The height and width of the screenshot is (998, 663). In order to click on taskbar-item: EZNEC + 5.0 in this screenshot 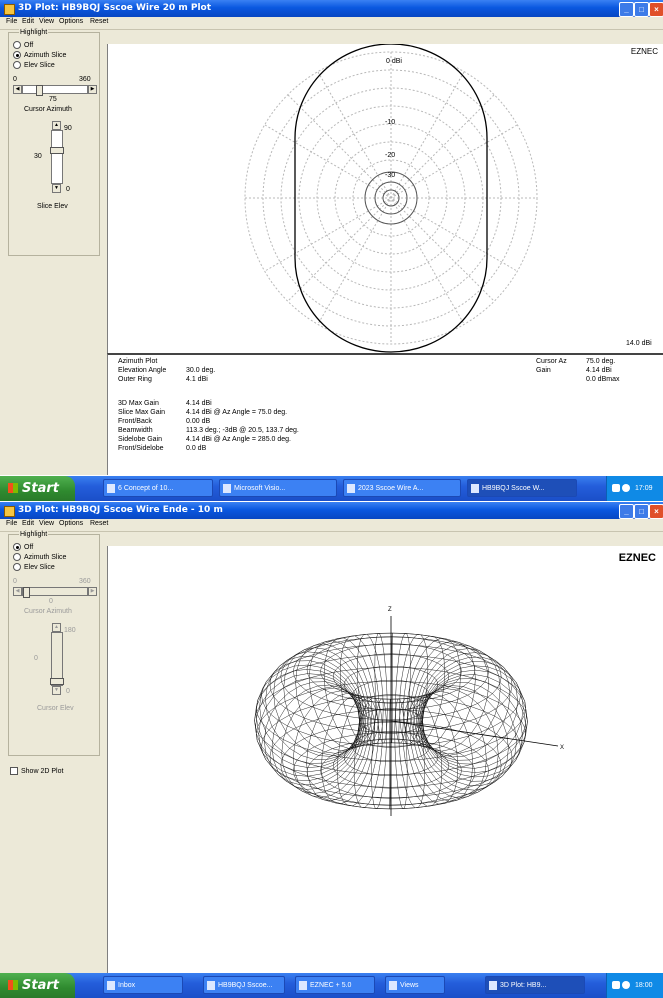, I will do `click(335, 985)`.